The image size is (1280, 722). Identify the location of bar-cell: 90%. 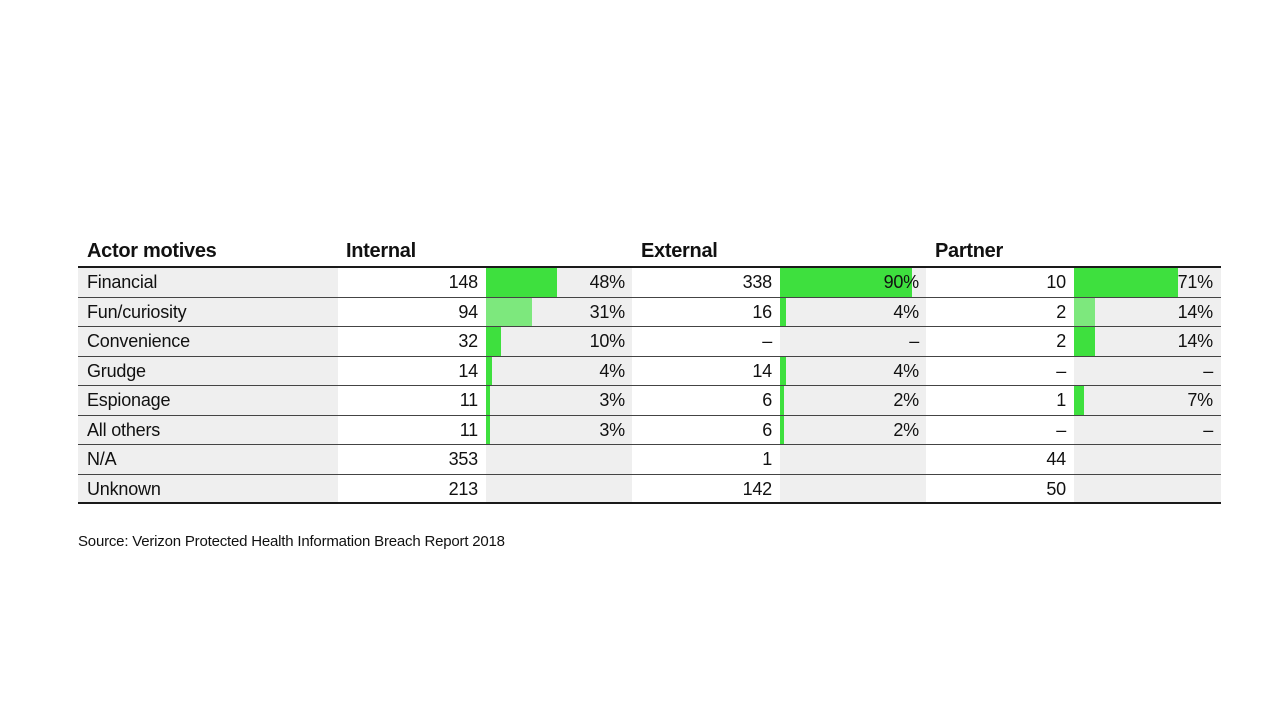
(853, 282).